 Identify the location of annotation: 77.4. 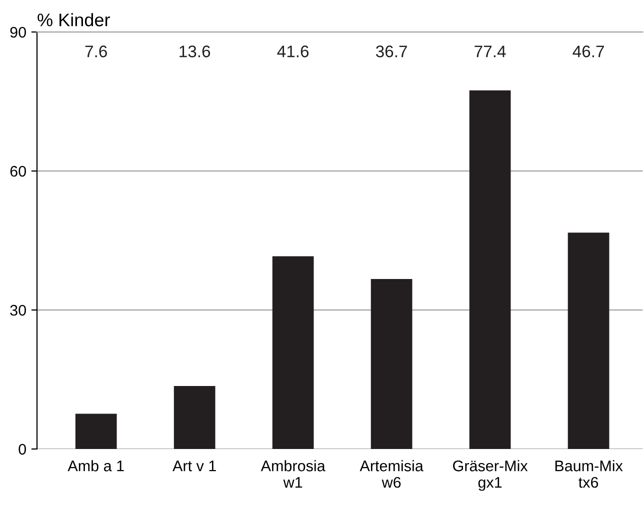
(490, 52).